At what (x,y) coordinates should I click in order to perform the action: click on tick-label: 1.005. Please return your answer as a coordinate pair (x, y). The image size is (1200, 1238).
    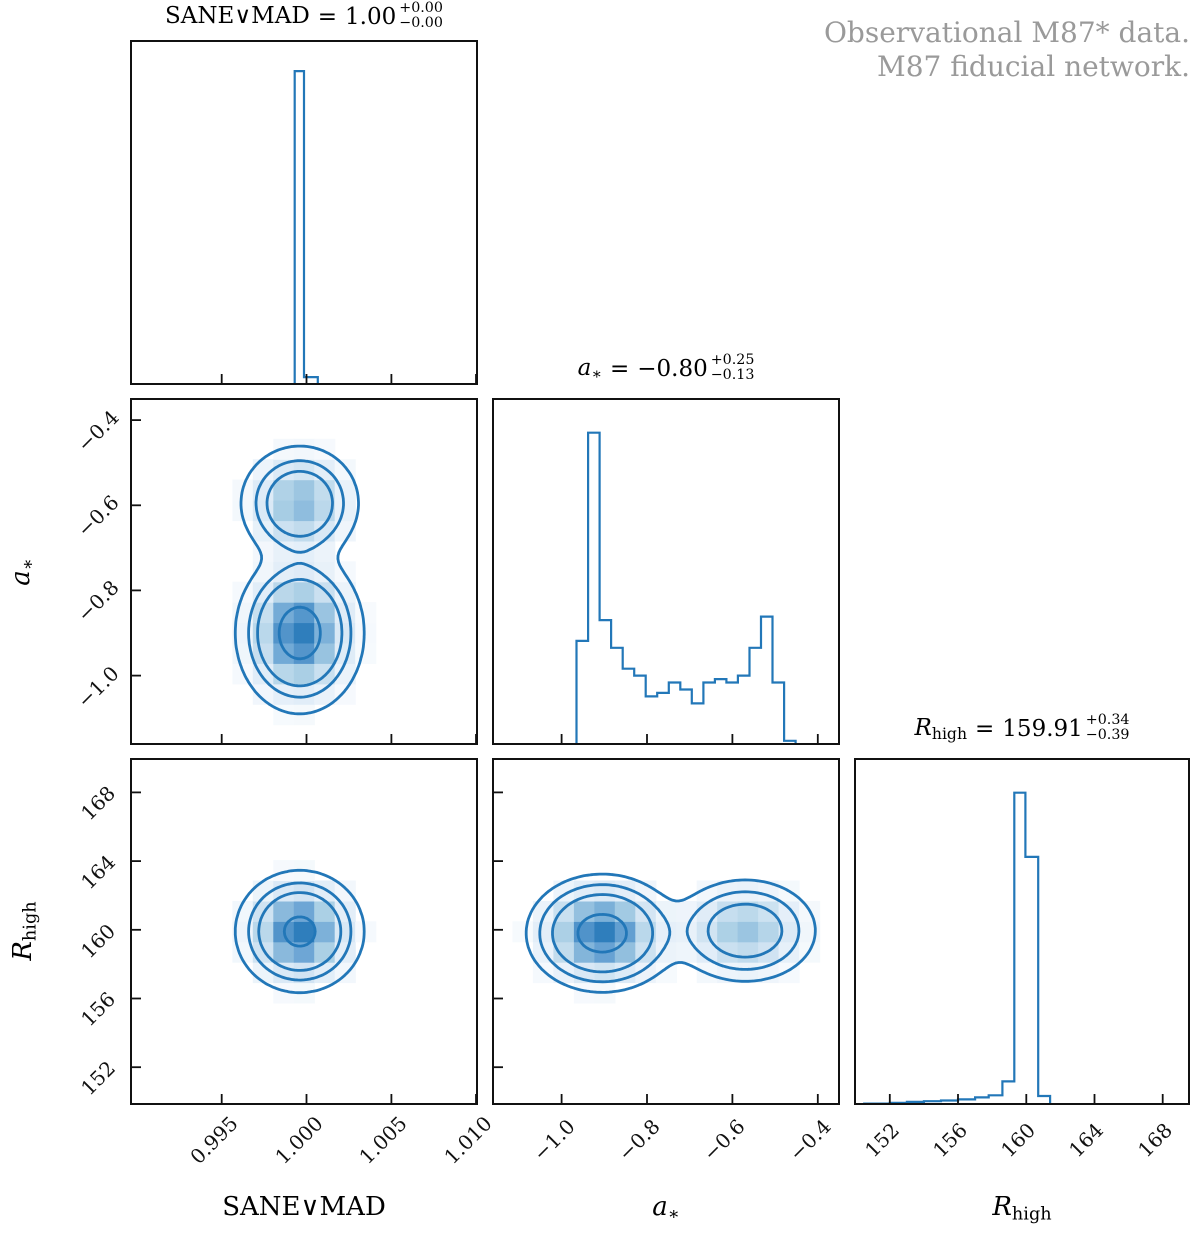
    Looking at the image, I should click on (383, 1140).